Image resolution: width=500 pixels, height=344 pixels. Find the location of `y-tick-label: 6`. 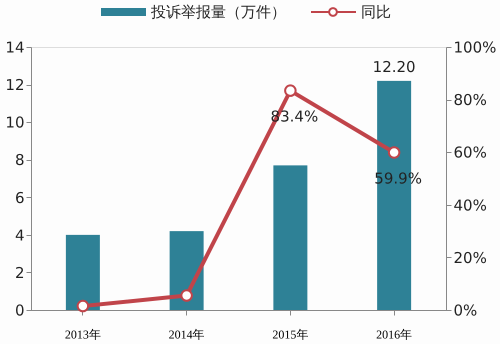

y-tick-label: 6 is located at coordinates (19, 197).